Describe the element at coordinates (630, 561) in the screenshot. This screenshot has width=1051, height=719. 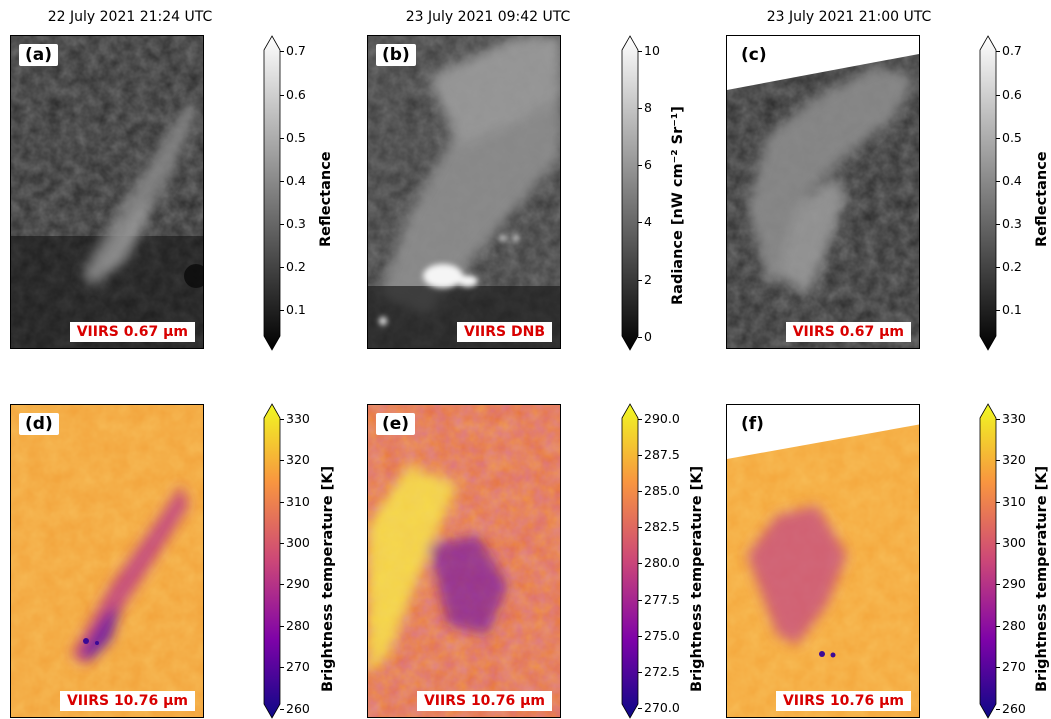
I see `colorbar-bt-e` at that location.